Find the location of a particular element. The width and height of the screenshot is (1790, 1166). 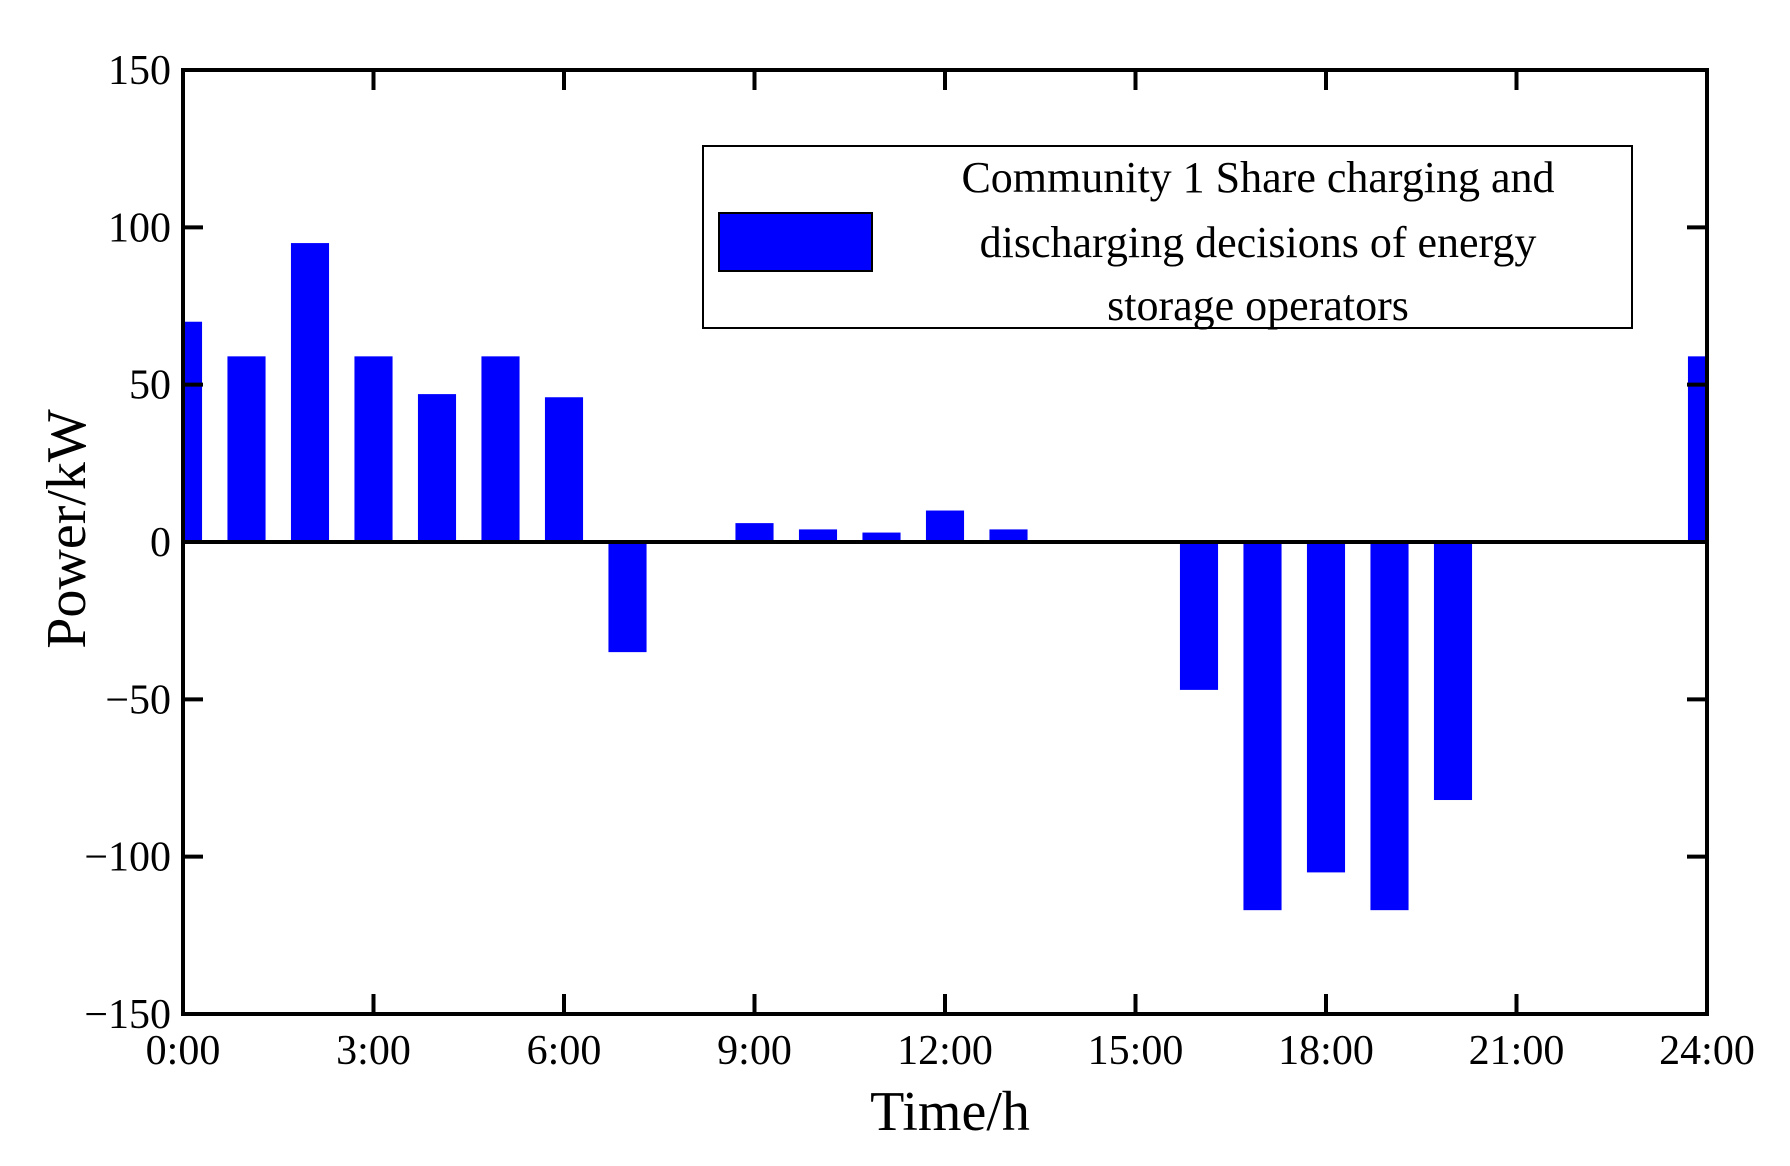

y-tick-label: −50 is located at coordinates (138, 700).